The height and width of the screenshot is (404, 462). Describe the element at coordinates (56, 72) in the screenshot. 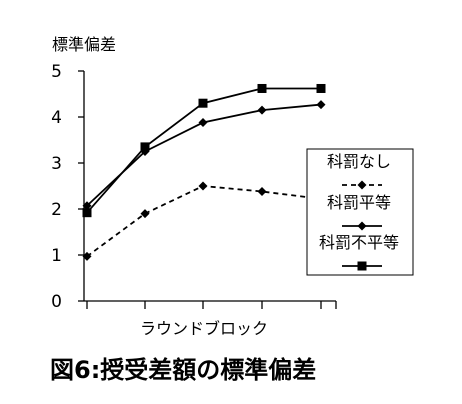

I see `y-tick-label: 5` at that location.